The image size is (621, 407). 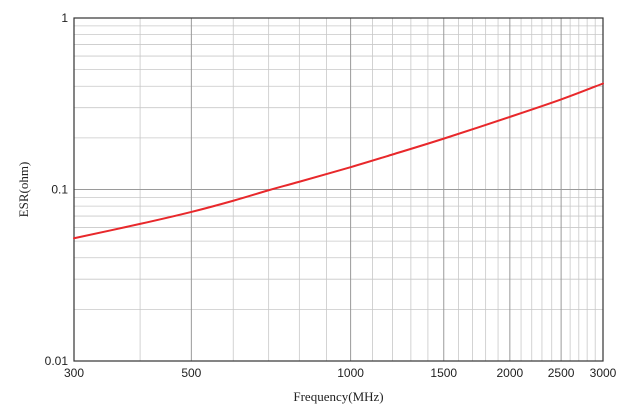 What do you see at coordinates (509, 373) in the screenshot?
I see `x-tick-label: 2000` at bounding box center [509, 373].